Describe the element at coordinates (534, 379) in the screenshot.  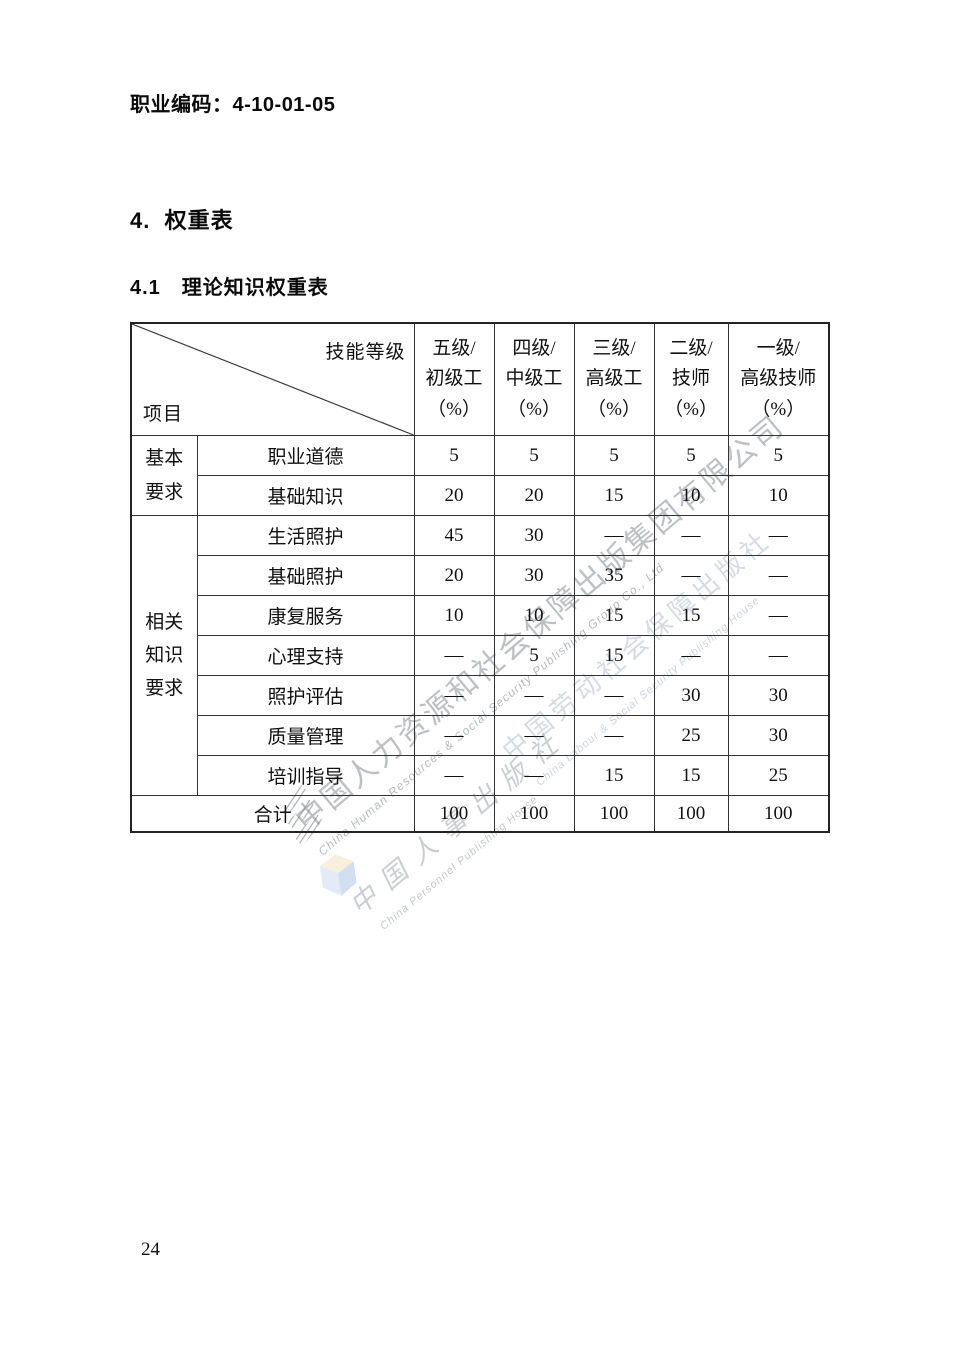
I see `column-header-level4: 四级/ 中级工 （%）` at that location.